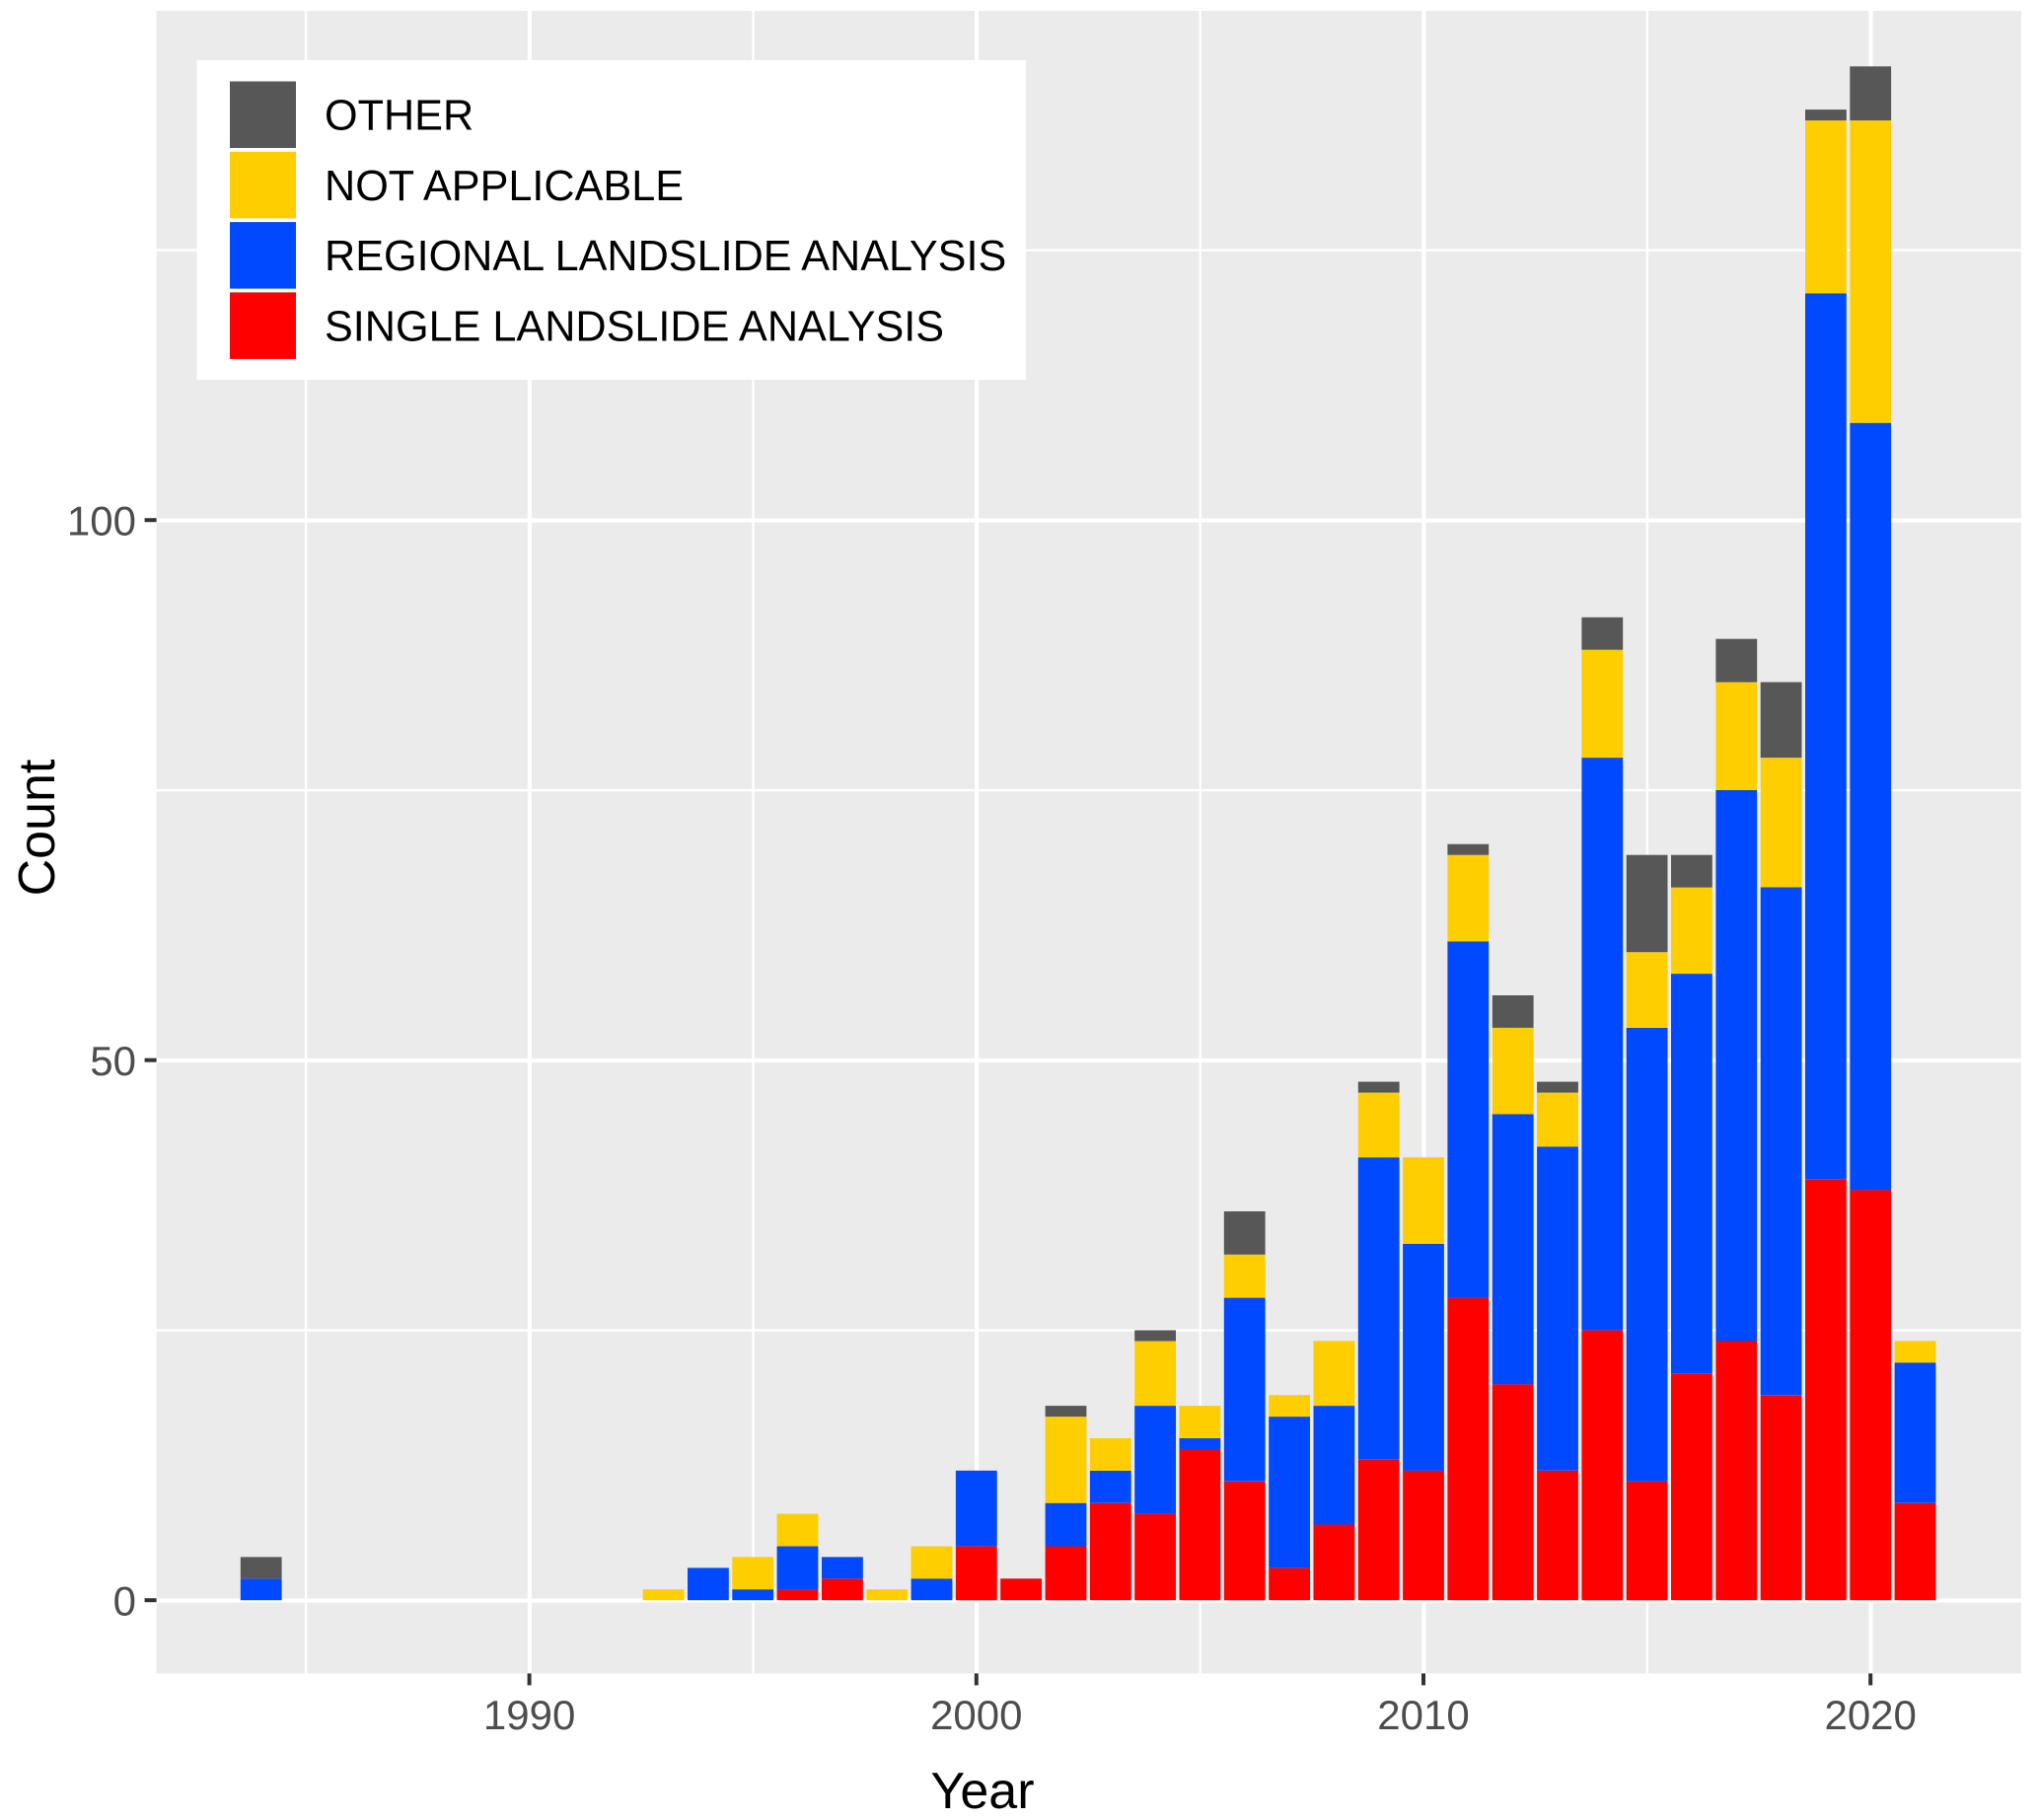  I want to click on svg-text: Year, so click(982, 1791).